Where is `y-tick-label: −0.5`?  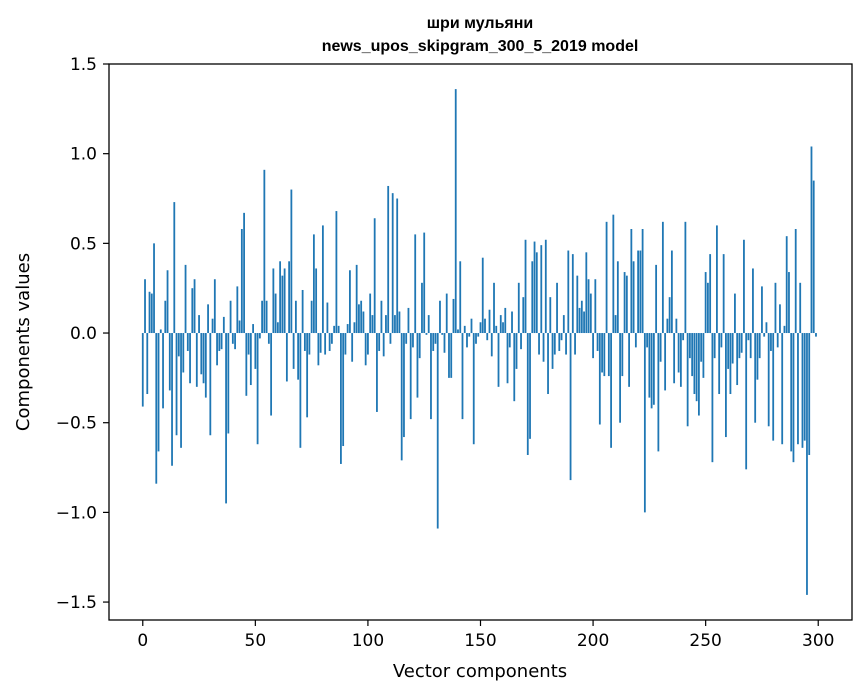 y-tick-label: −0.5 is located at coordinates (76, 424).